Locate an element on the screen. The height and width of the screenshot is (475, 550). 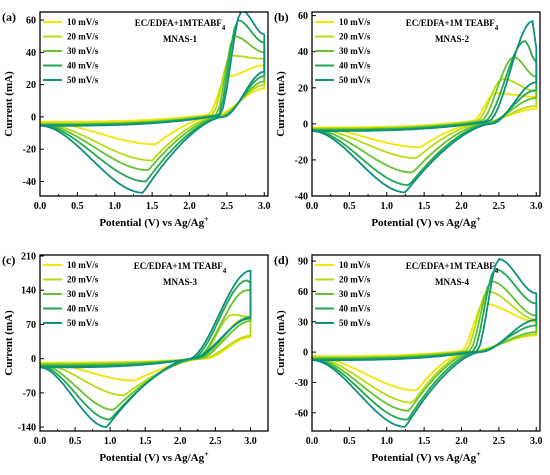
panel-letter: (c) is located at coordinates (8, 260).